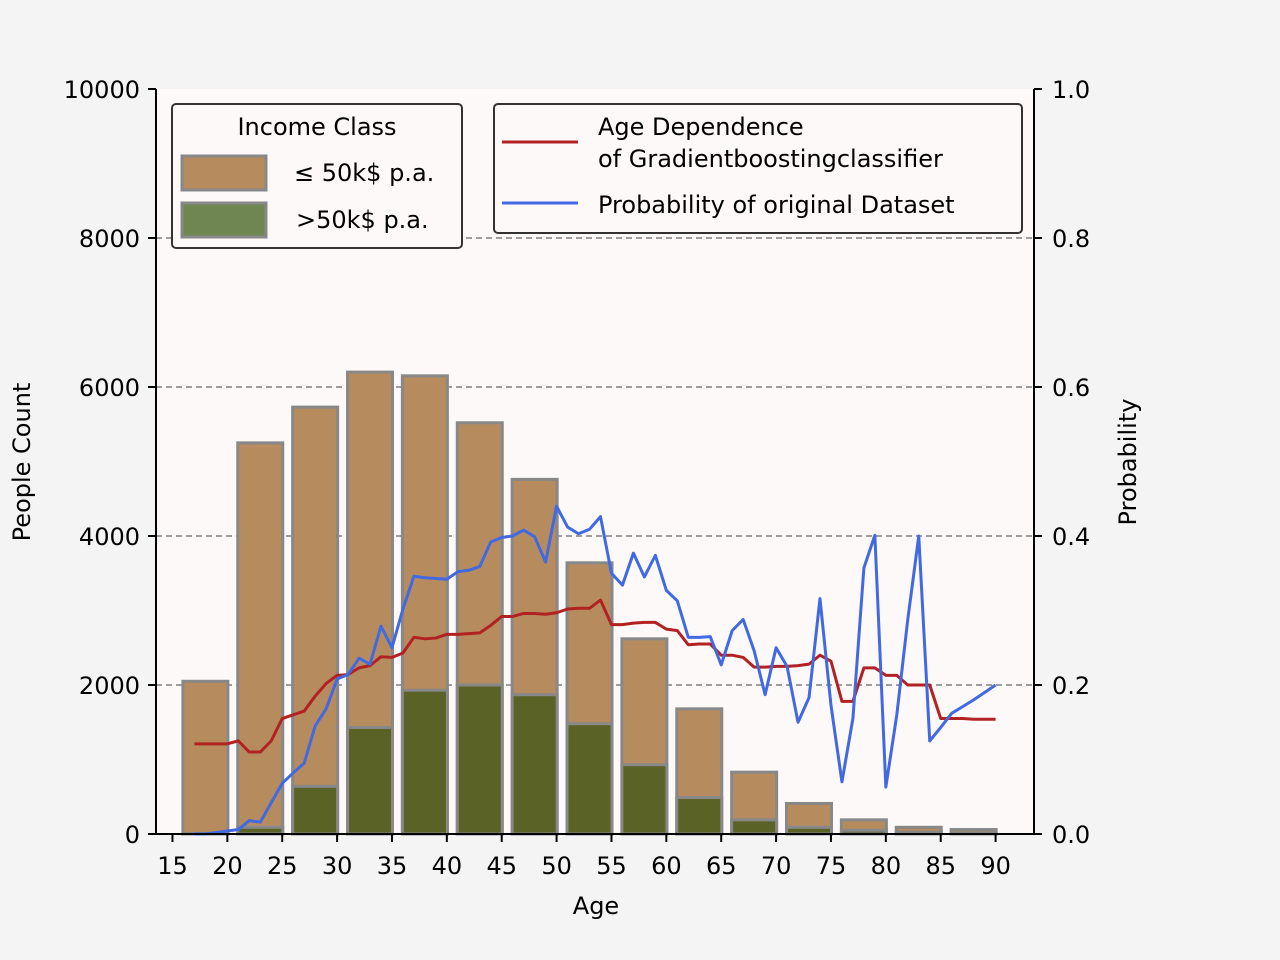 This screenshot has height=960, width=1280. What do you see at coordinates (556, 866) in the screenshot?
I see `x-tick-label: 50` at bounding box center [556, 866].